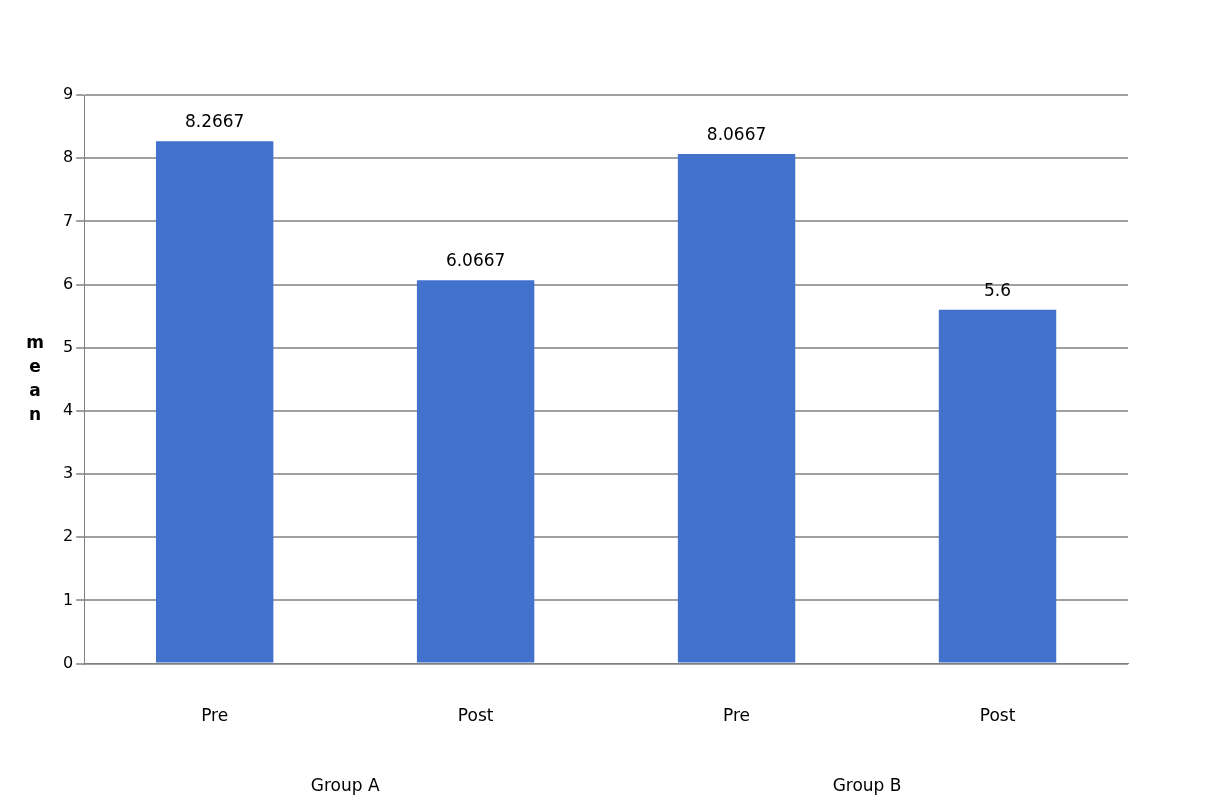 The image size is (1218, 812). What do you see at coordinates (475, 260) in the screenshot?
I see `data-label: 6.0667` at bounding box center [475, 260].